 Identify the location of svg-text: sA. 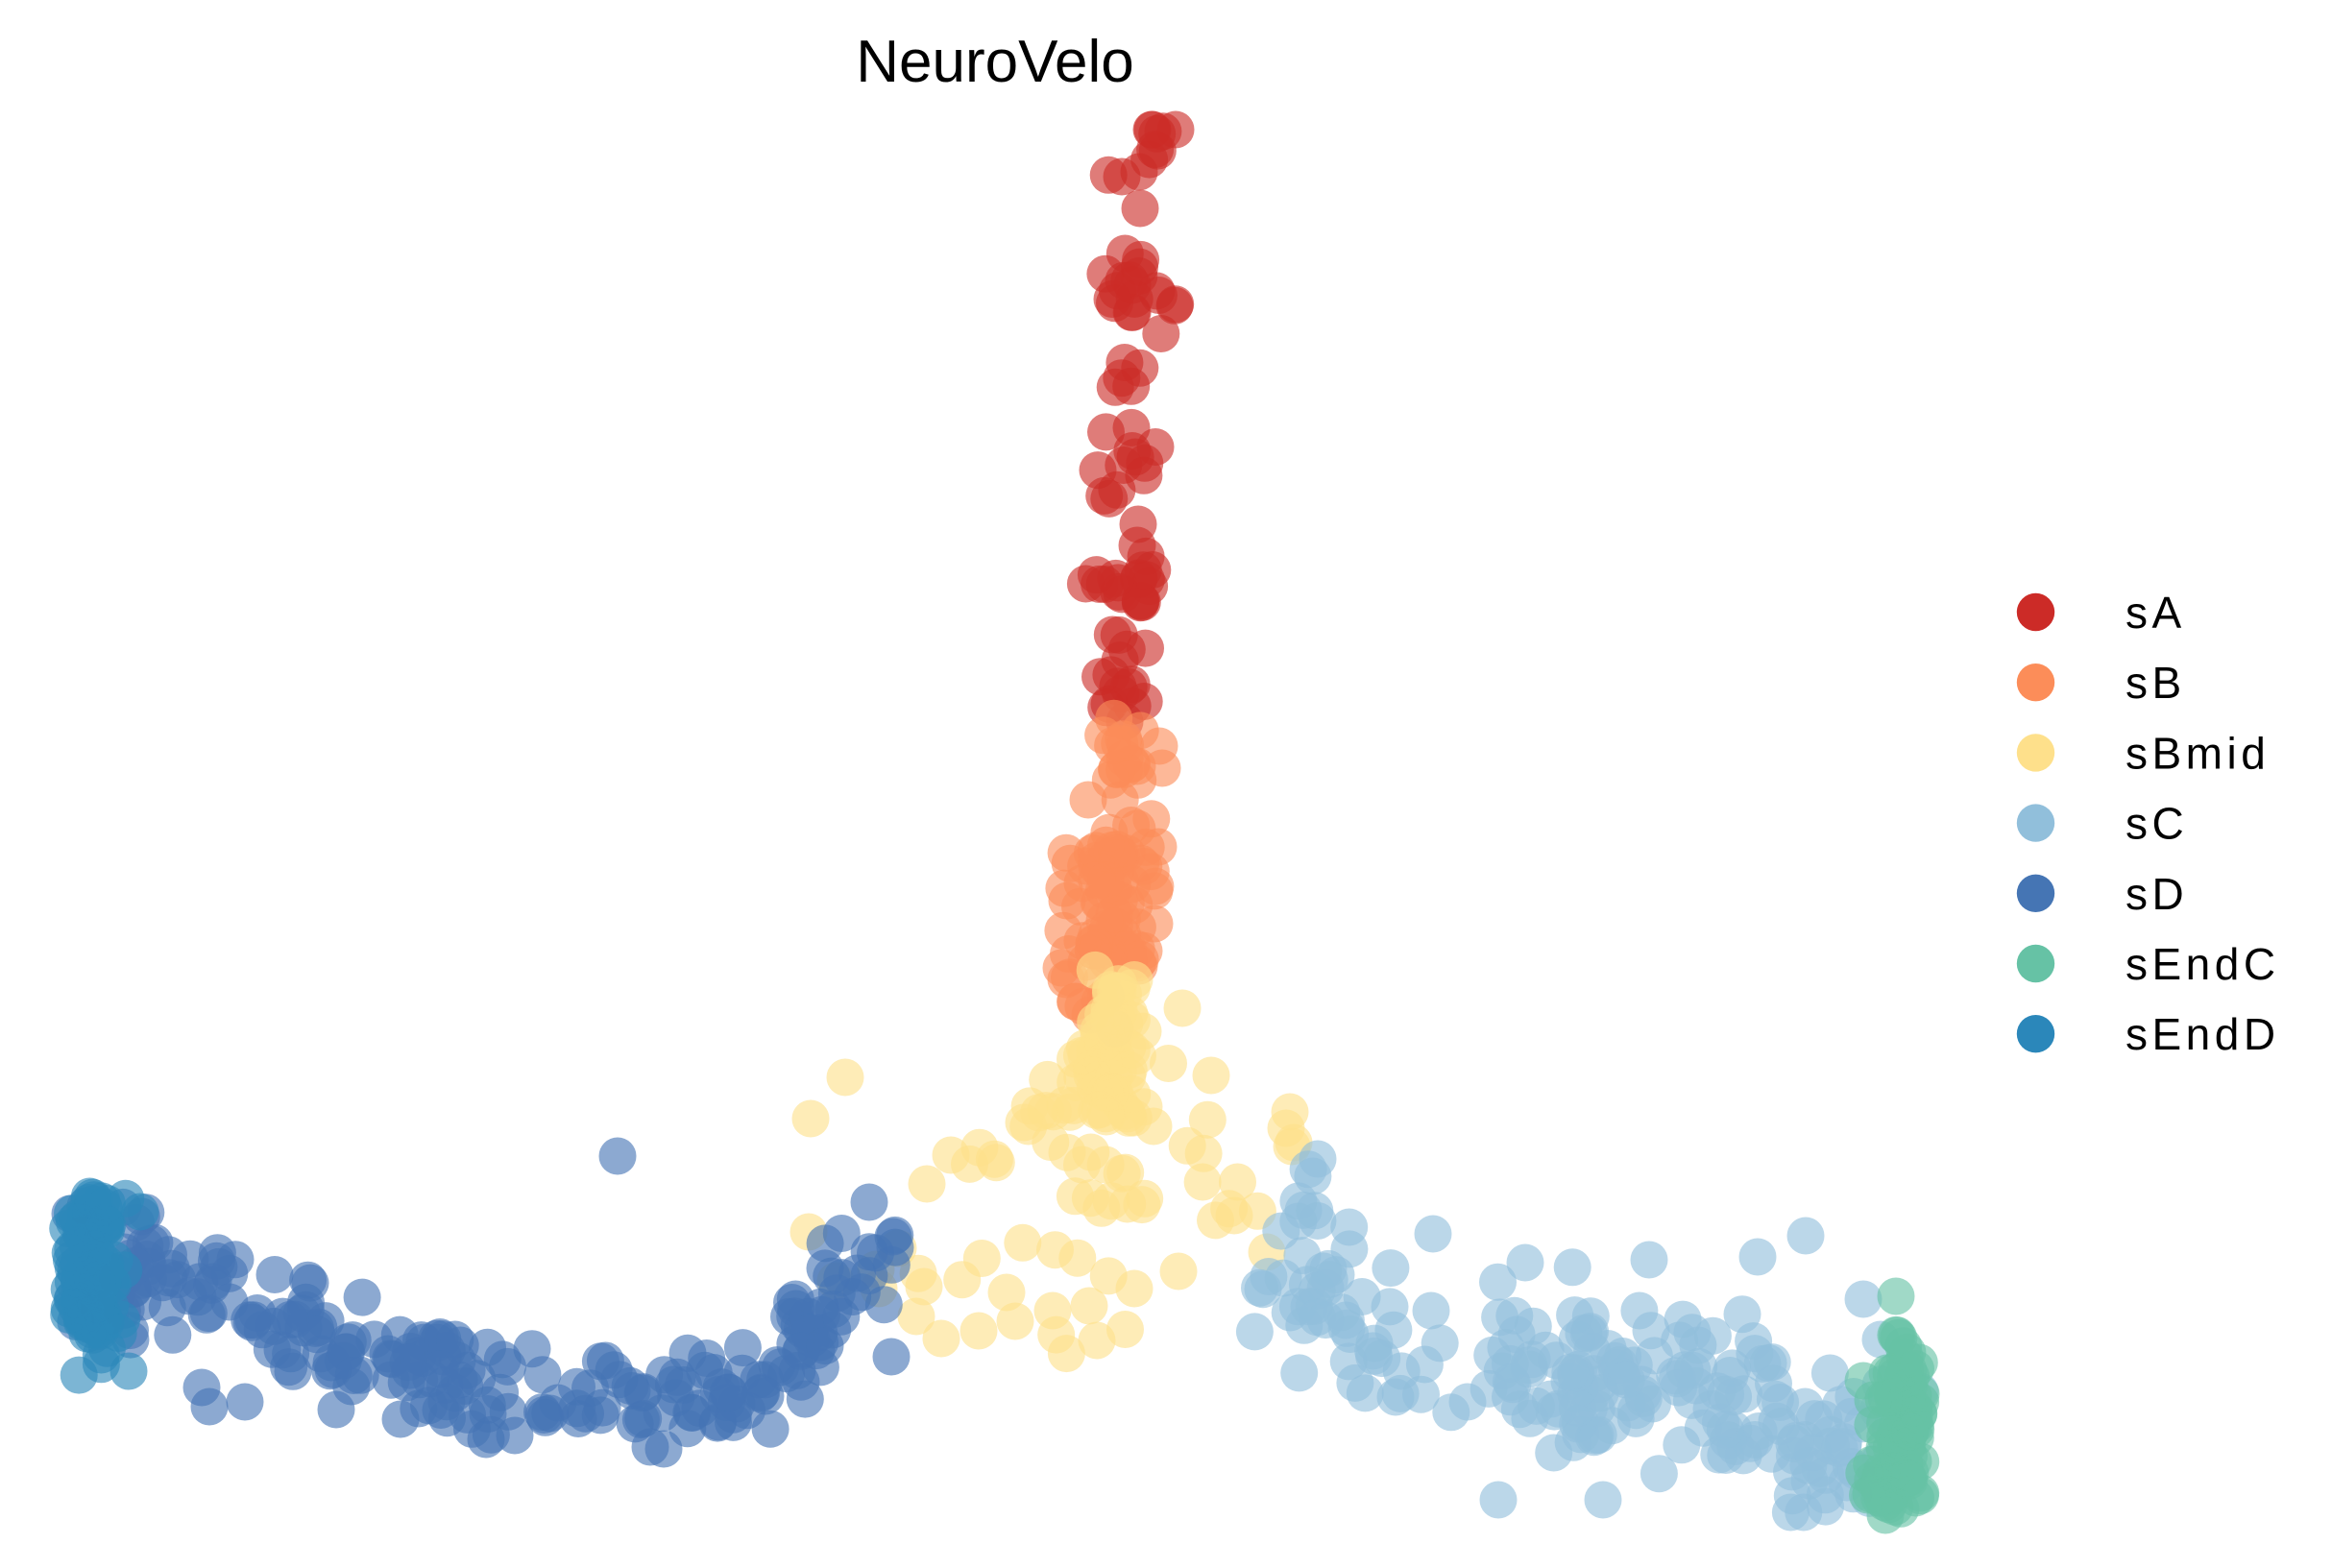
(2156, 613).